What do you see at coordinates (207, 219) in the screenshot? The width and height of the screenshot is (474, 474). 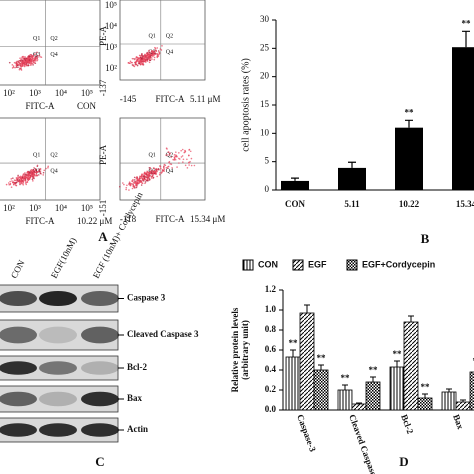 I see `condition-label: 15.34 μM` at bounding box center [207, 219].